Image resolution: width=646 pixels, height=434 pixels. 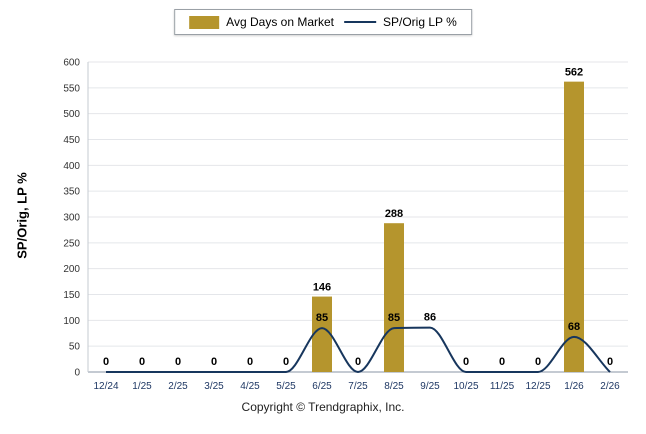 I want to click on svg-text: 1/26, so click(x=574, y=386).